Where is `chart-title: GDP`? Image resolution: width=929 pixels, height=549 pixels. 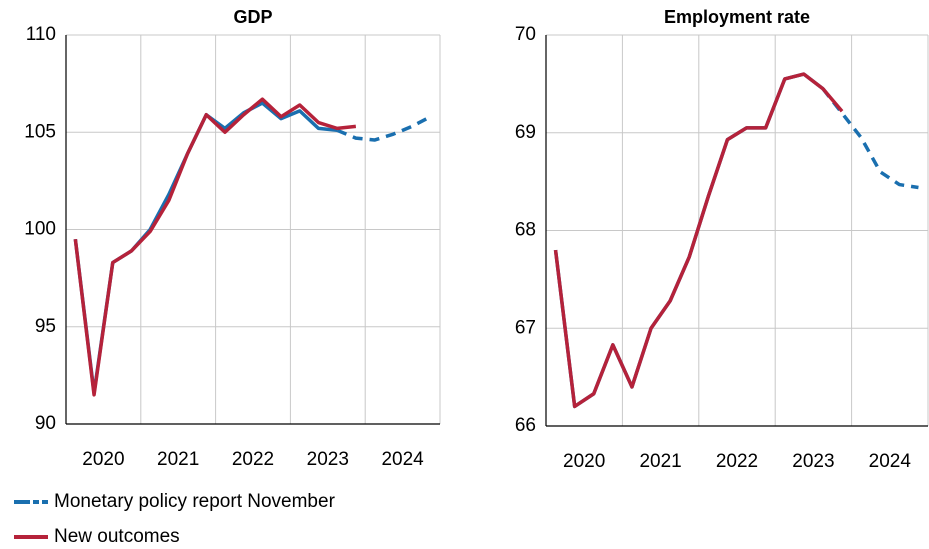 chart-title: GDP is located at coordinates (252, 17).